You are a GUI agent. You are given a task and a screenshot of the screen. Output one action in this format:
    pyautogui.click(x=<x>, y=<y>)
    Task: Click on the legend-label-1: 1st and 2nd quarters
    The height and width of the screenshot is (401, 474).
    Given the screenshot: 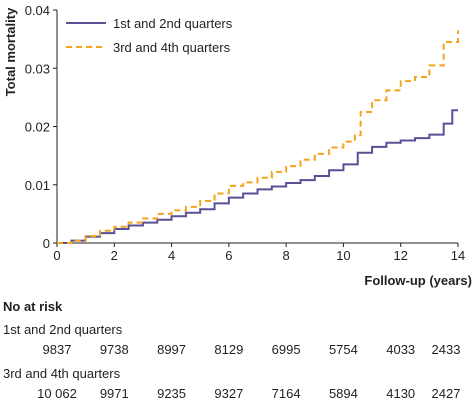 What is the action you would take?
    pyautogui.click(x=173, y=23)
    